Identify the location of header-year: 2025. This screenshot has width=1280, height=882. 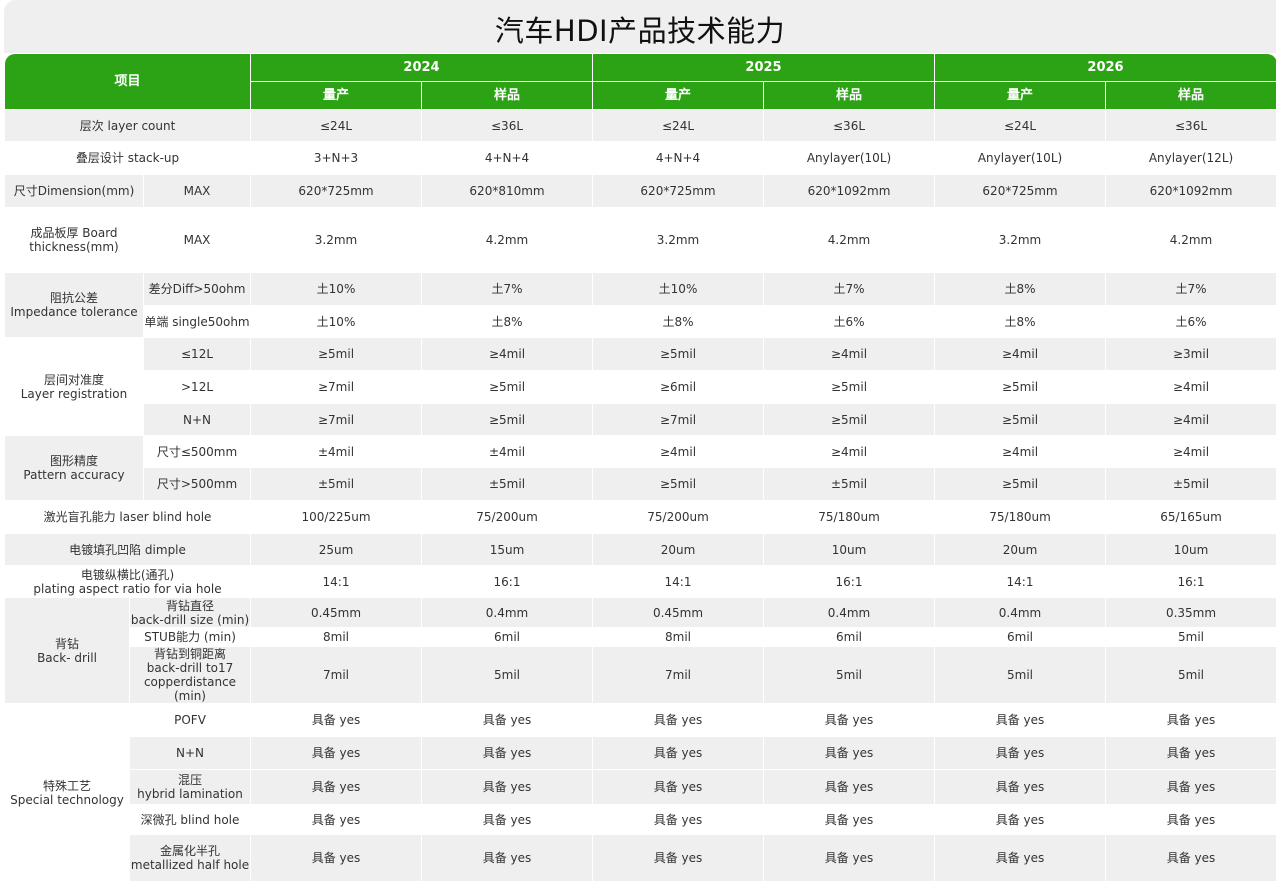
(764, 67).